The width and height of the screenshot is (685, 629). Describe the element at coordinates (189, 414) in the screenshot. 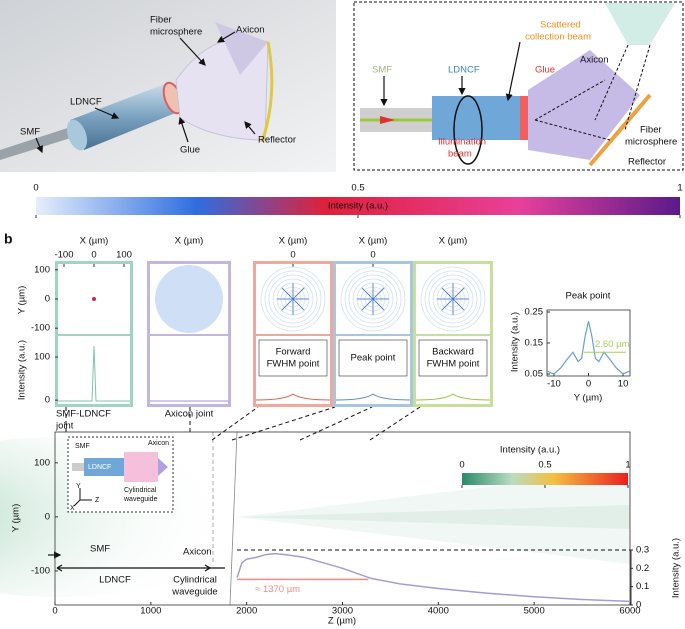

I see `caption: Axicon joint` at that location.